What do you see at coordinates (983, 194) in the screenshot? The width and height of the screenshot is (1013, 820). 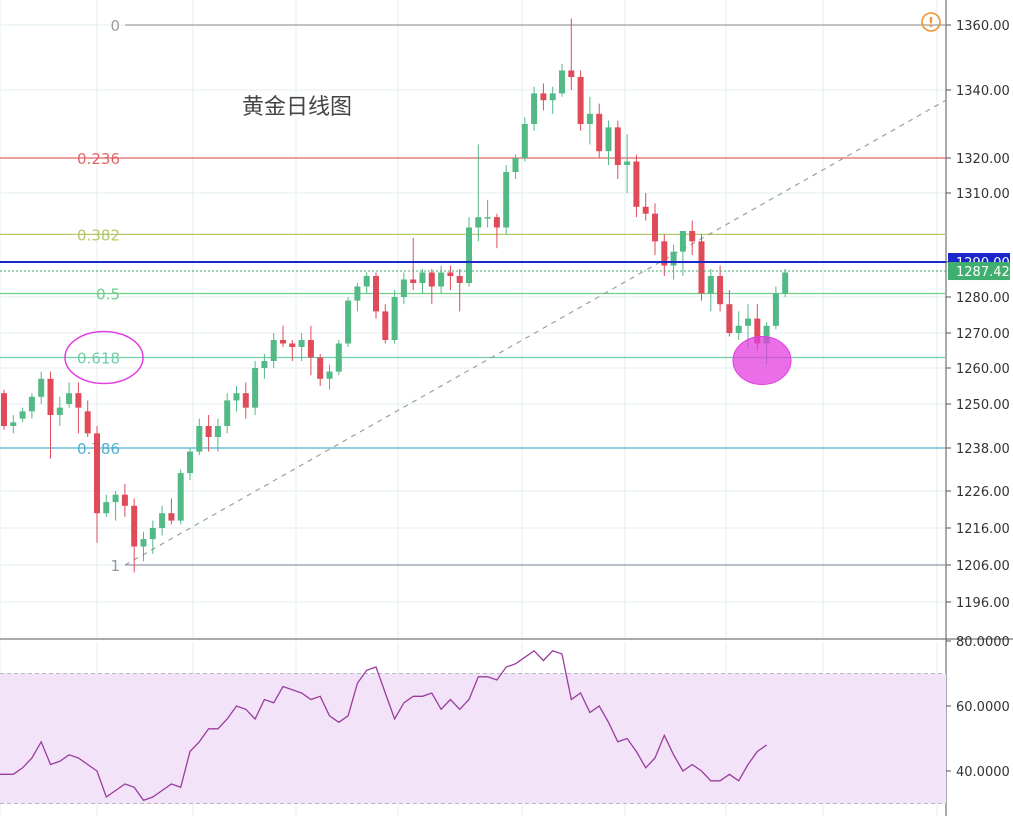 I see `axis-tick-label: 1310.00` at bounding box center [983, 194].